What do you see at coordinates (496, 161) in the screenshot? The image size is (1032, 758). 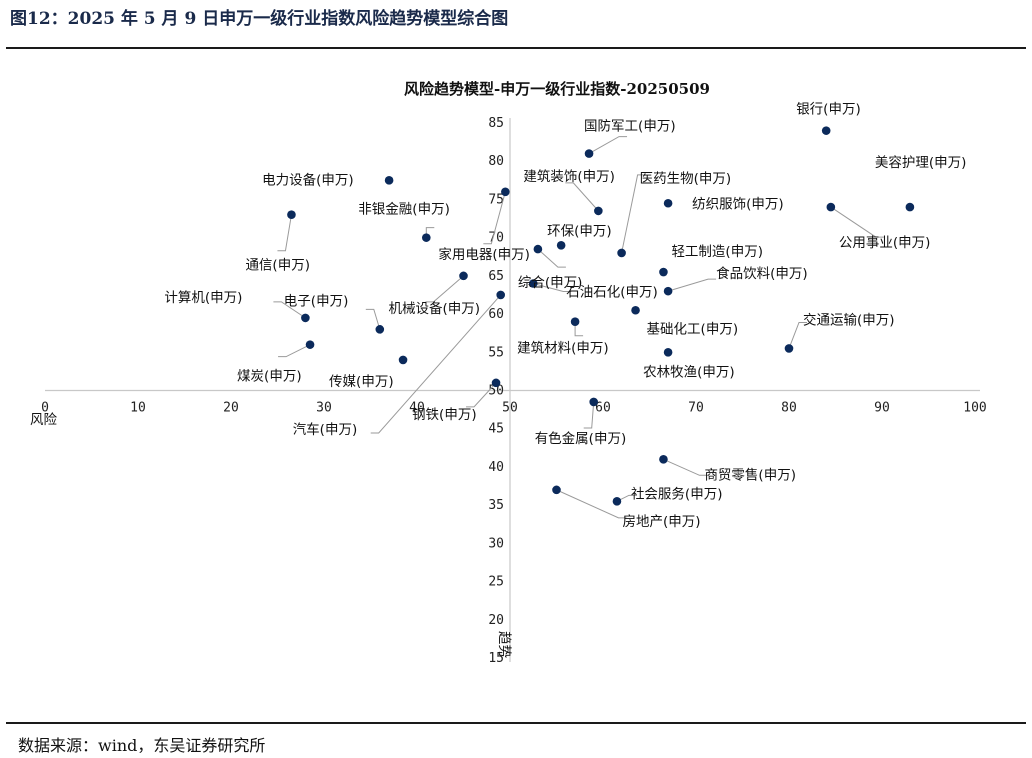 I see `y-tick-label: 80` at bounding box center [496, 161].